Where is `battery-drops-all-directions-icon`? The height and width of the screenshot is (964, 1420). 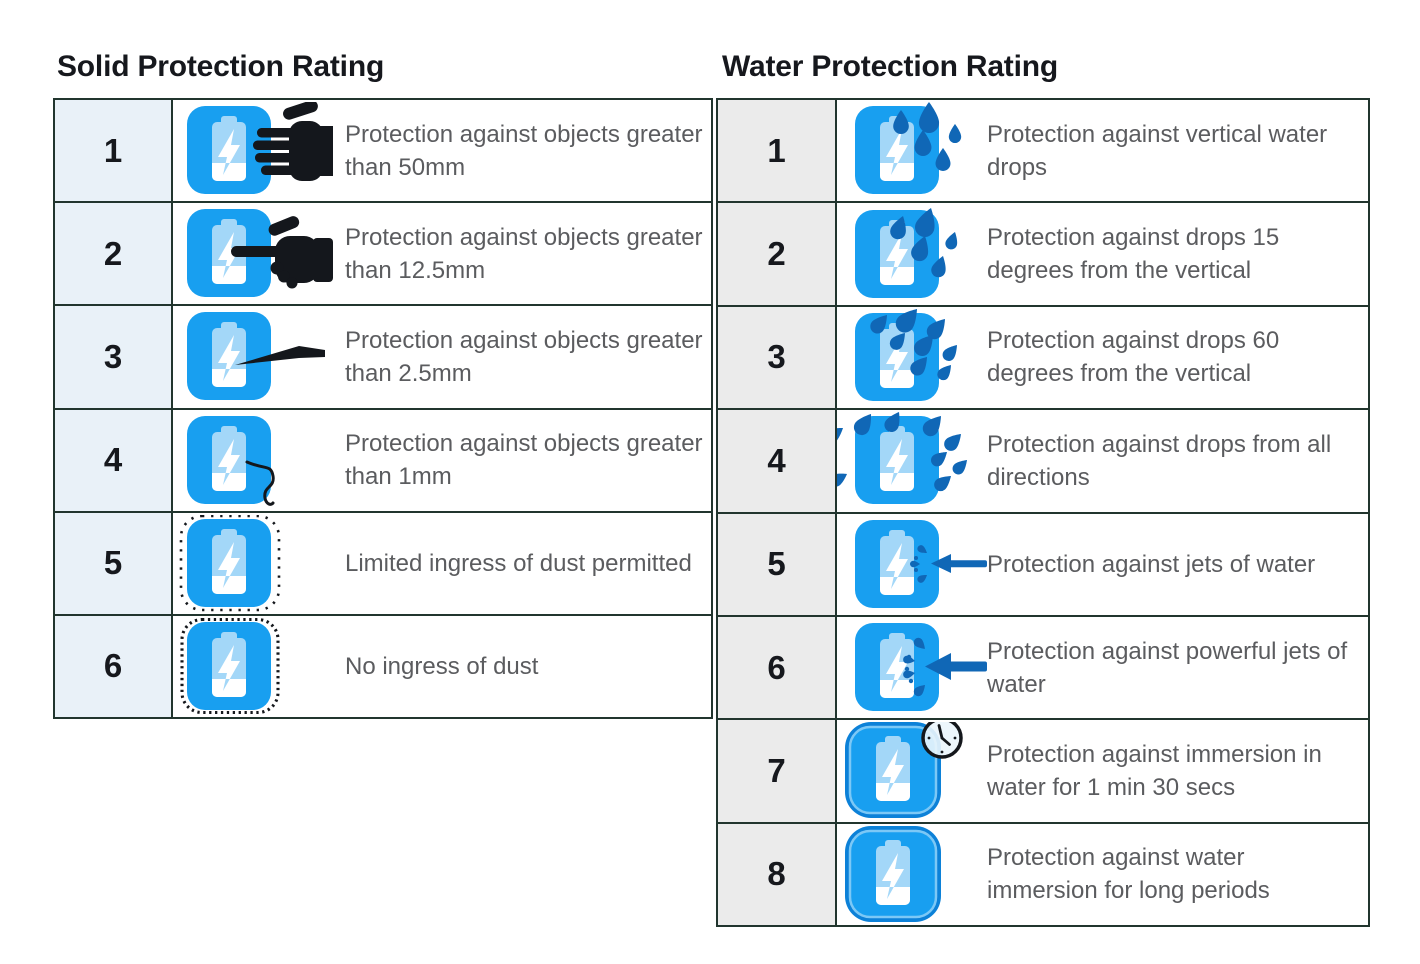
battery-drops-all-directions-icon is located at coordinates (902, 458).